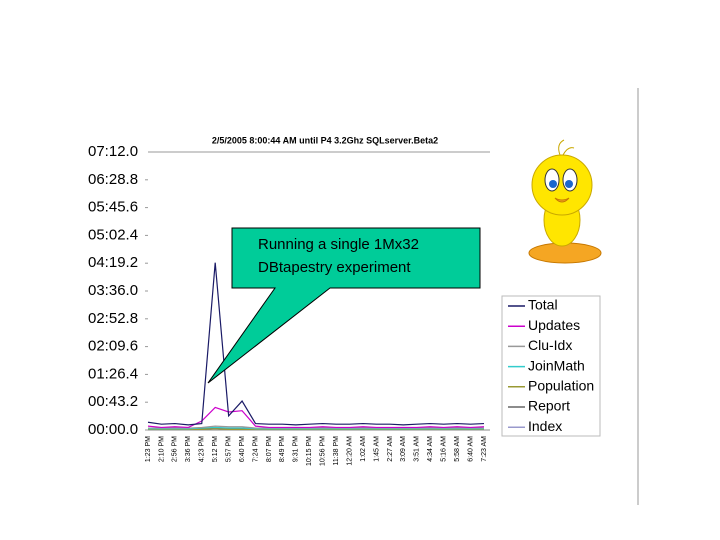 The height and width of the screenshot is (540, 720). What do you see at coordinates (113, 373) in the screenshot?
I see `y-tick-label: 01:26.4` at bounding box center [113, 373].